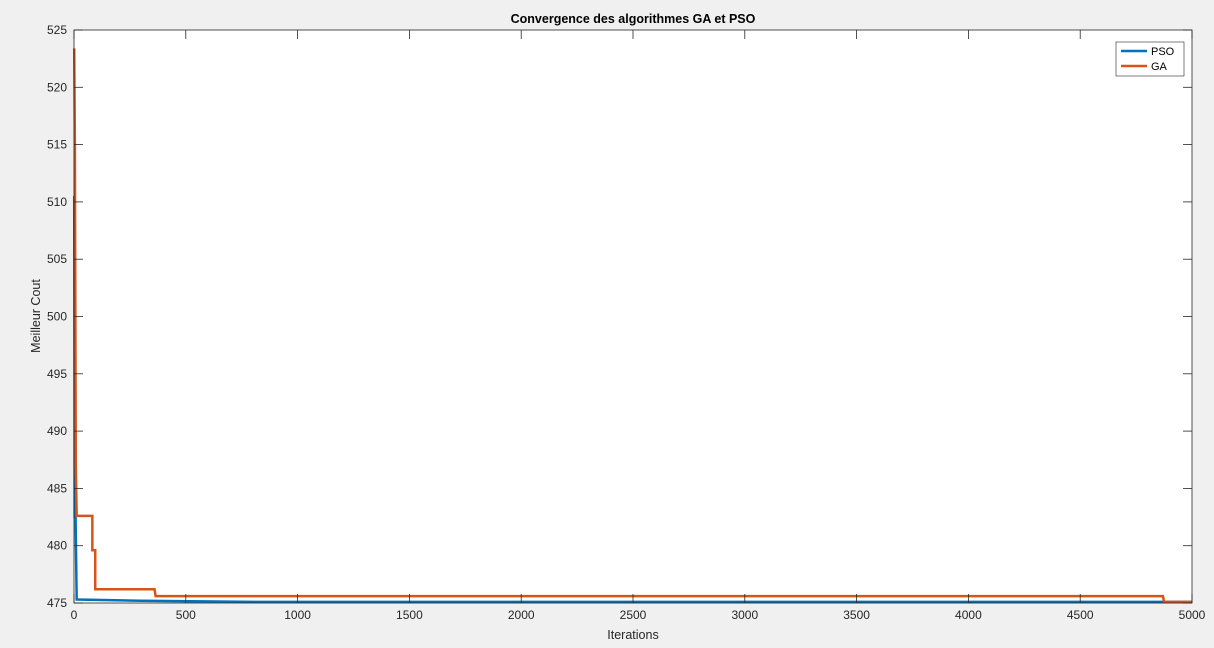 The image size is (1214, 648). What do you see at coordinates (1163, 52) in the screenshot?
I see `legend-label-pso: PSO` at bounding box center [1163, 52].